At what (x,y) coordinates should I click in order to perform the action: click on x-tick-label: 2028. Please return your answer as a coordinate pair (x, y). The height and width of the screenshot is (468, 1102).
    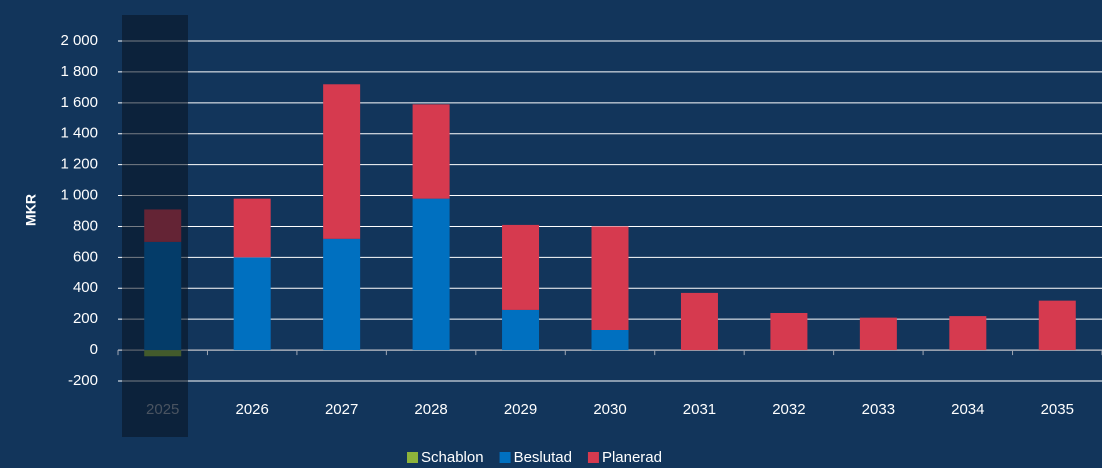
    Looking at the image, I should click on (430, 409).